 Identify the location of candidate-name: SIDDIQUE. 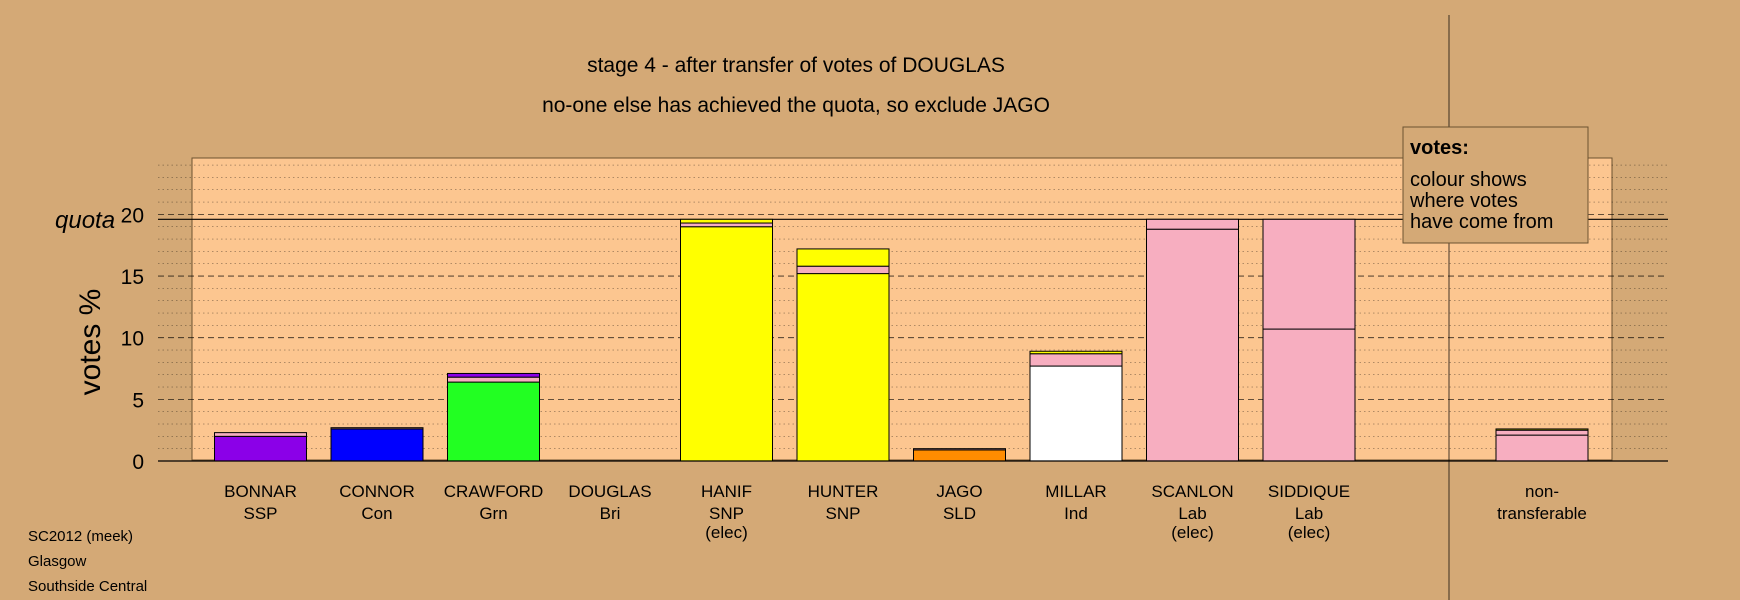
(1309, 491).